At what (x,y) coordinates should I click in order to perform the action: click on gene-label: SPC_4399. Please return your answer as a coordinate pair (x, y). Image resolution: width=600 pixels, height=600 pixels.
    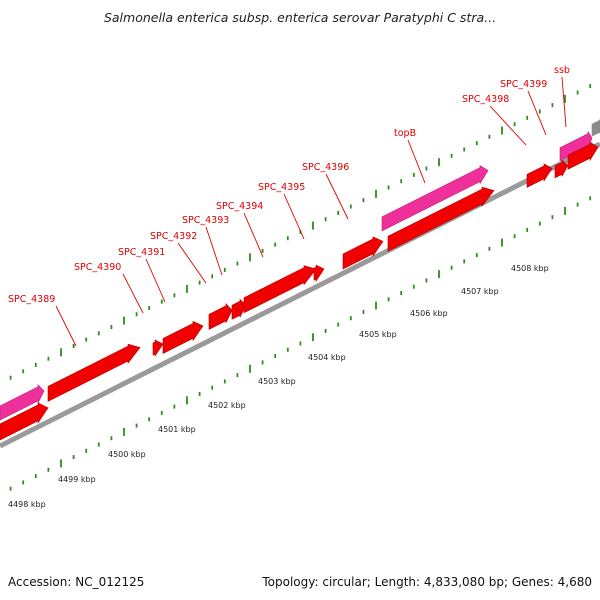
    Looking at the image, I should click on (523, 84).